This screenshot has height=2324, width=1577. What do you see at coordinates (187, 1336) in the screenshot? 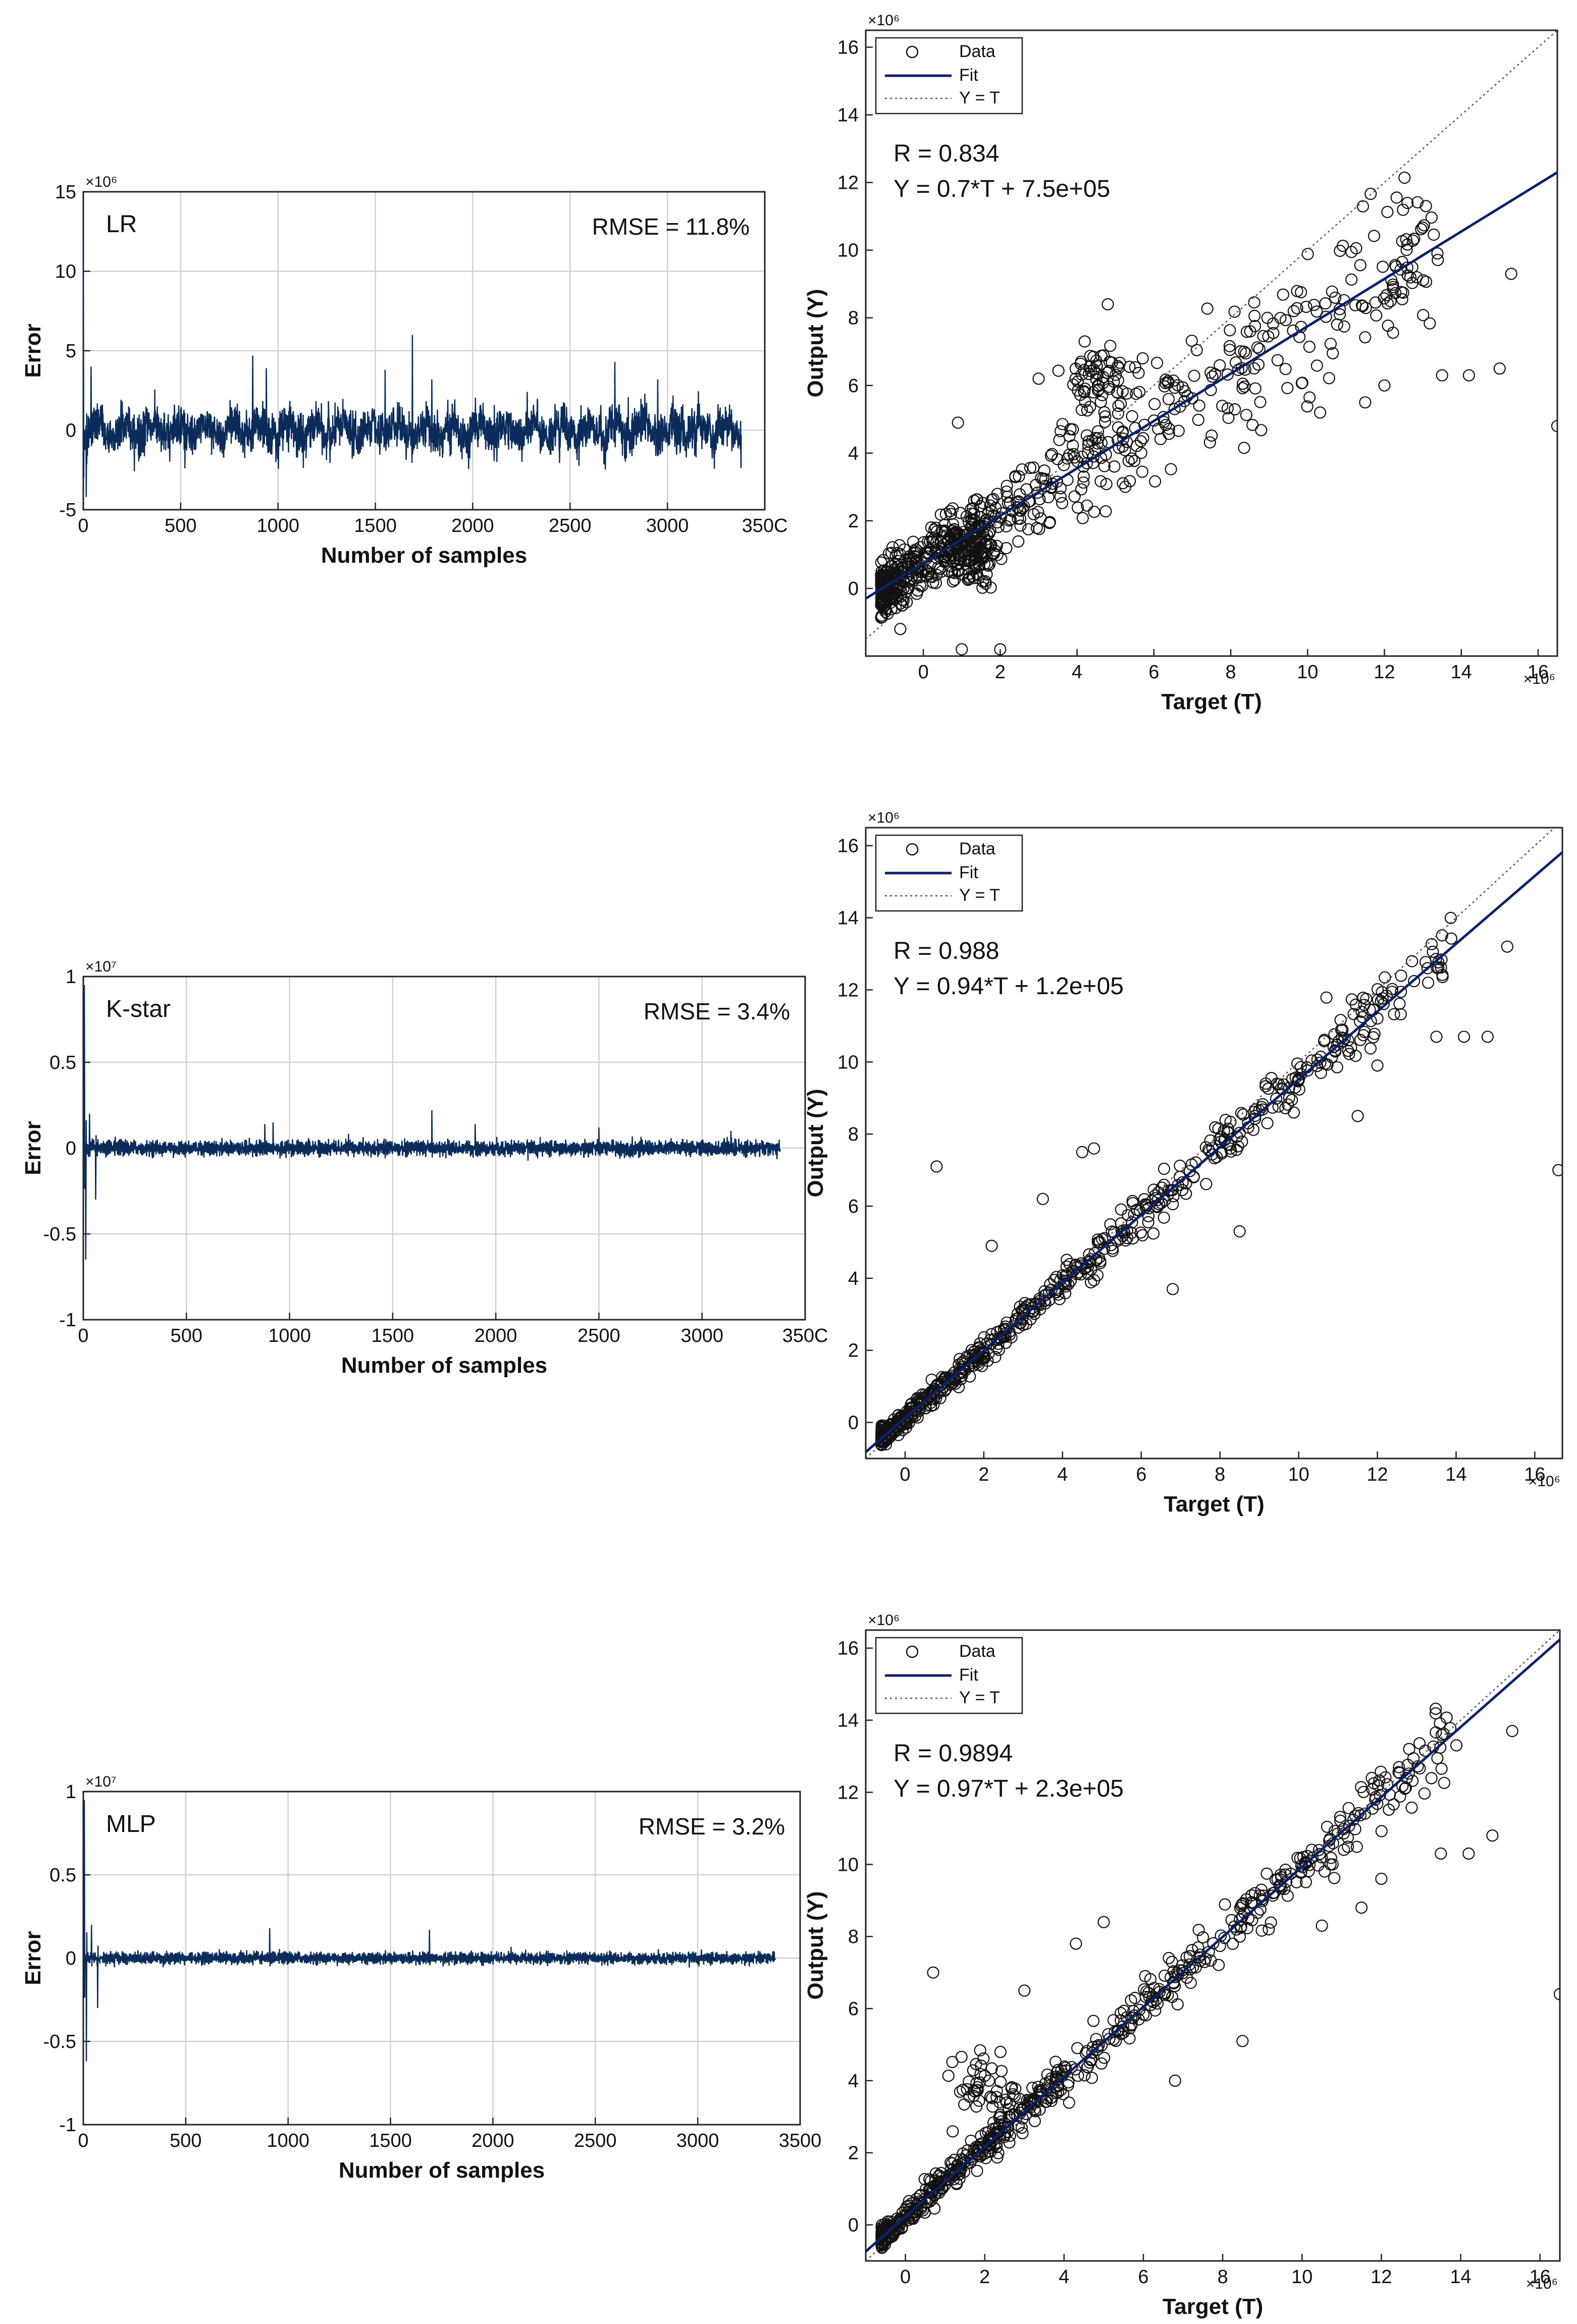
I see `x-tick-label: 500` at bounding box center [187, 1336].